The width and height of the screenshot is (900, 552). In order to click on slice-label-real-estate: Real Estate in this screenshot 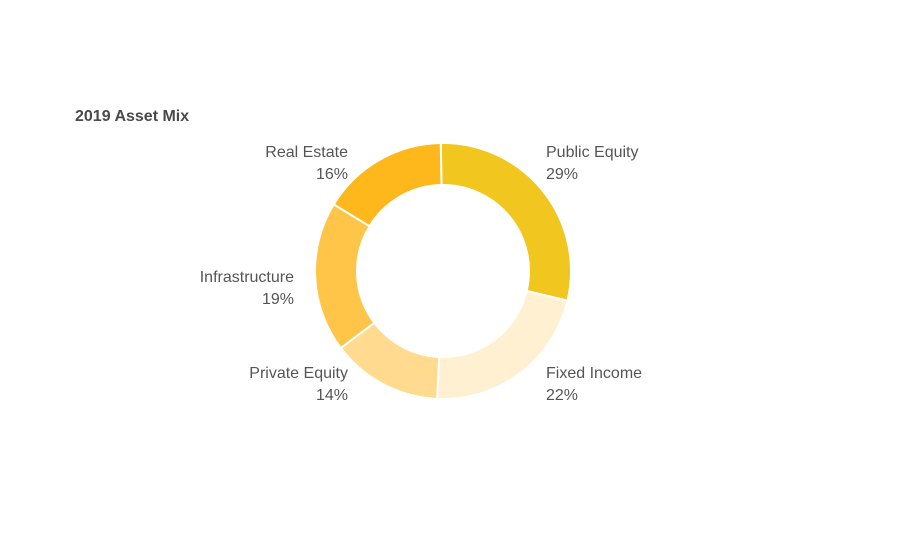, I will do `click(306, 152)`.